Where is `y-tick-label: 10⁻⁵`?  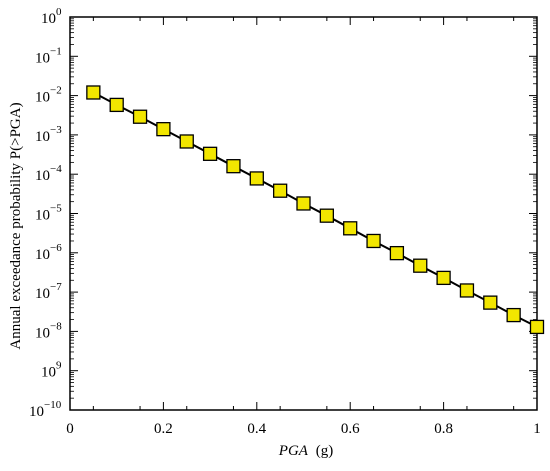 y-tick-label: 10⁻⁵ is located at coordinates (48, 213).